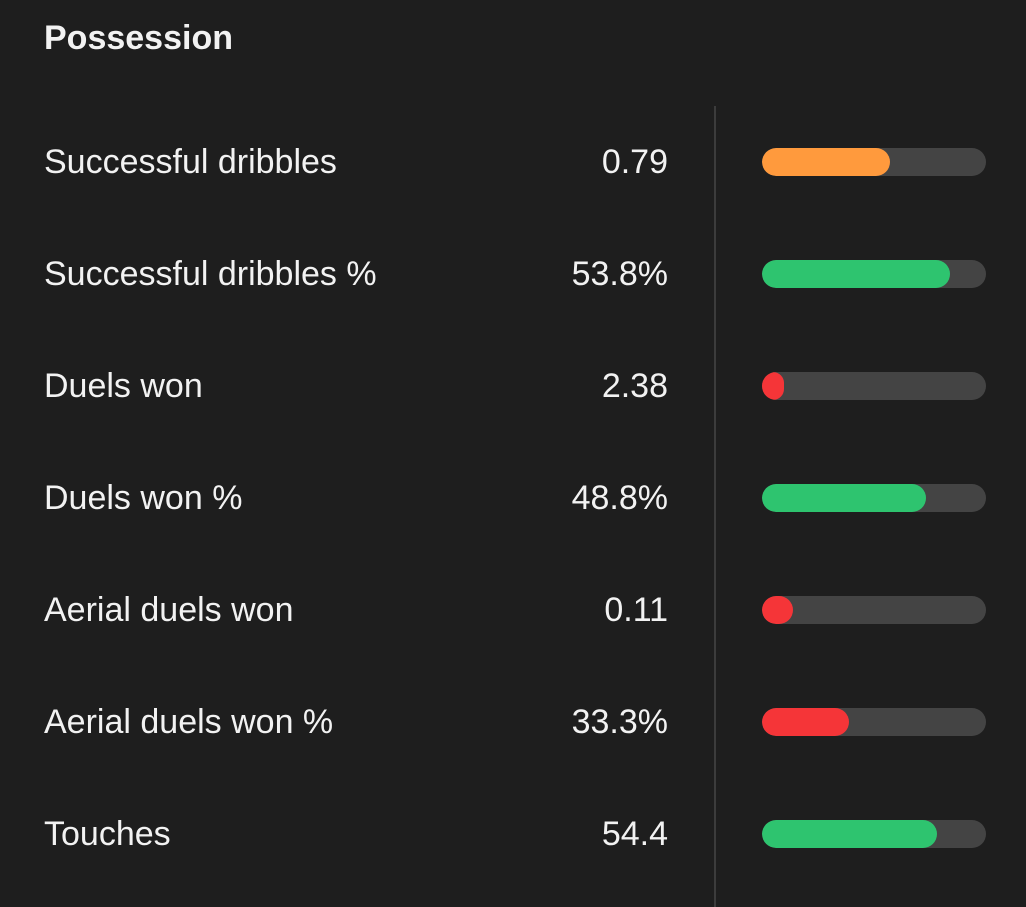 The height and width of the screenshot is (907, 1026). What do you see at coordinates (619, 722) in the screenshot?
I see `stat-value: 33.3%` at bounding box center [619, 722].